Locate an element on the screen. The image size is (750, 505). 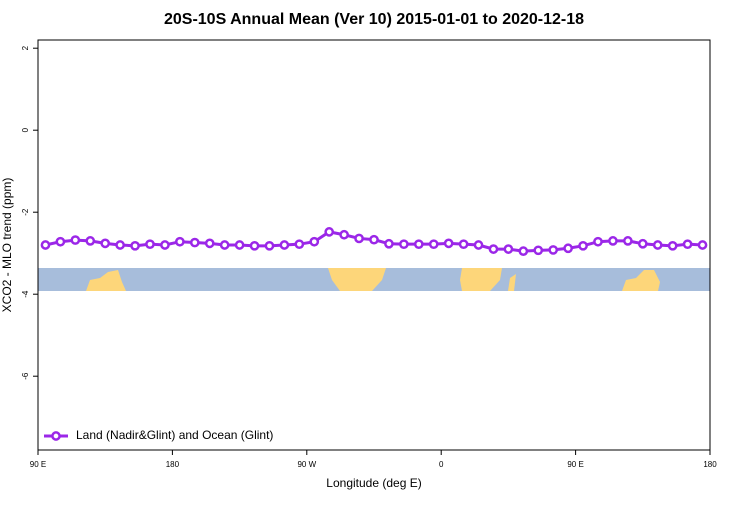
legend-marker is located at coordinates (56, 436).